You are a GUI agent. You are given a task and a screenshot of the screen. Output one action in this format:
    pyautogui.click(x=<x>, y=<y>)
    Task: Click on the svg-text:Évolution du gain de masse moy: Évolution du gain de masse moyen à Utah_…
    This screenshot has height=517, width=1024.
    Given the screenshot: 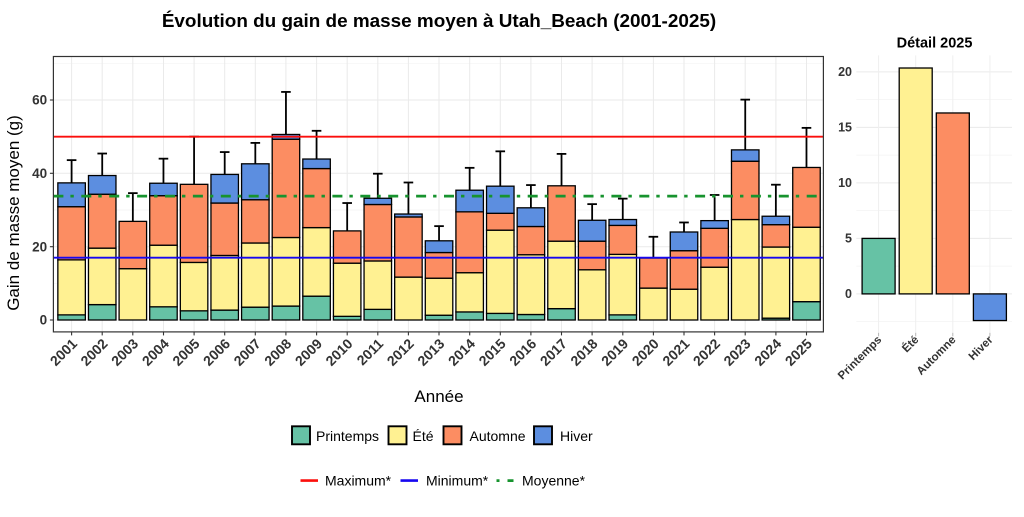 What is the action you would take?
    pyautogui.click(x=439, y=21)
    